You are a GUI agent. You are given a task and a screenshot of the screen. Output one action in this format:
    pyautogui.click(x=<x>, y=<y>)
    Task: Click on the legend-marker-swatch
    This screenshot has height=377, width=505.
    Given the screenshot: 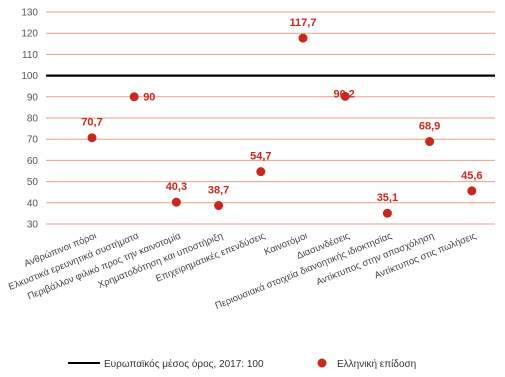 What is the action you would take?
    pyautogui.click(x=322, y=363)
    